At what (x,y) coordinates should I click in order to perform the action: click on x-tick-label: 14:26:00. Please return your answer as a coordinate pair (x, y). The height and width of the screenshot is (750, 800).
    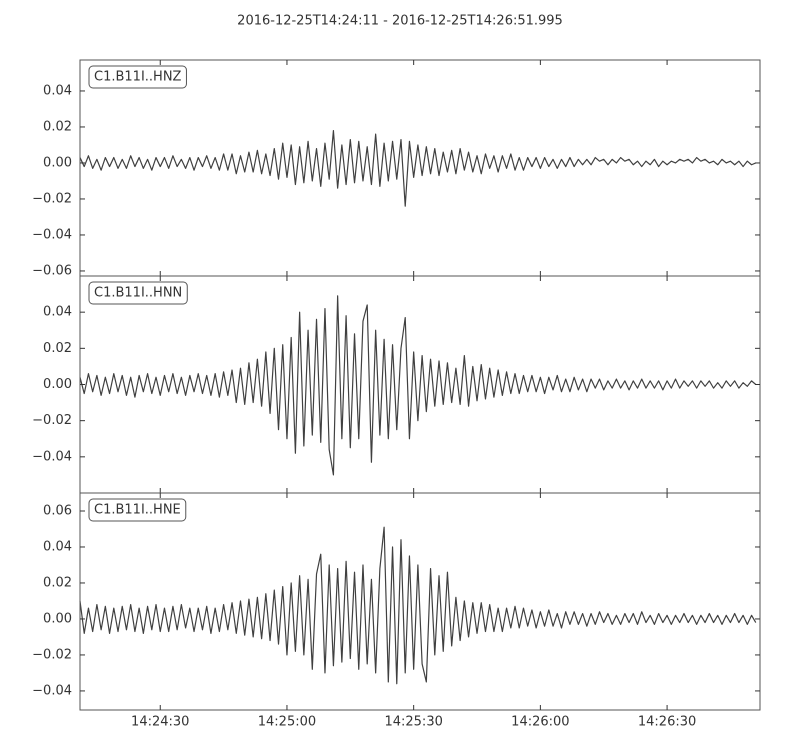
    Looking at the image, I should click on (540, 722).